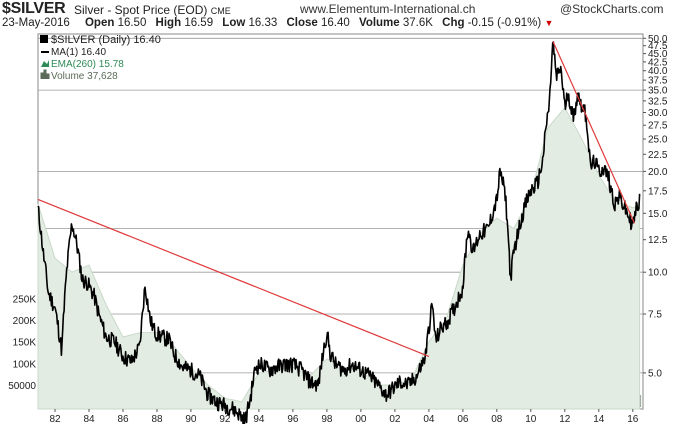  What do you see at coordinates (327, 419) in the screenshot?
I see `x-tick-label: 98` at bounding box center [327, 419].